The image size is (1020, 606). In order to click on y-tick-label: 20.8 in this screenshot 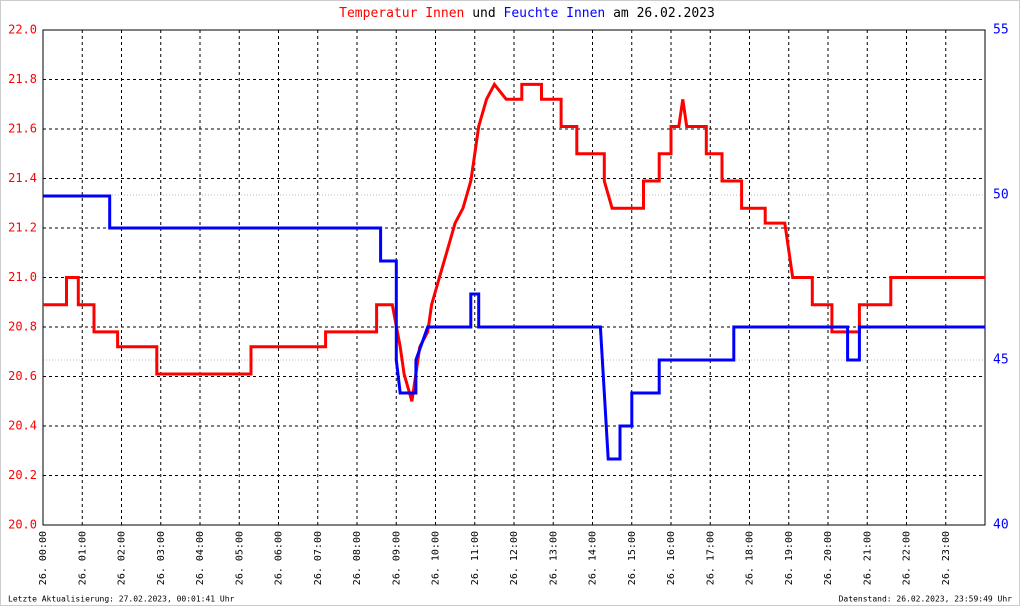, I will do `click(22, 327)`.